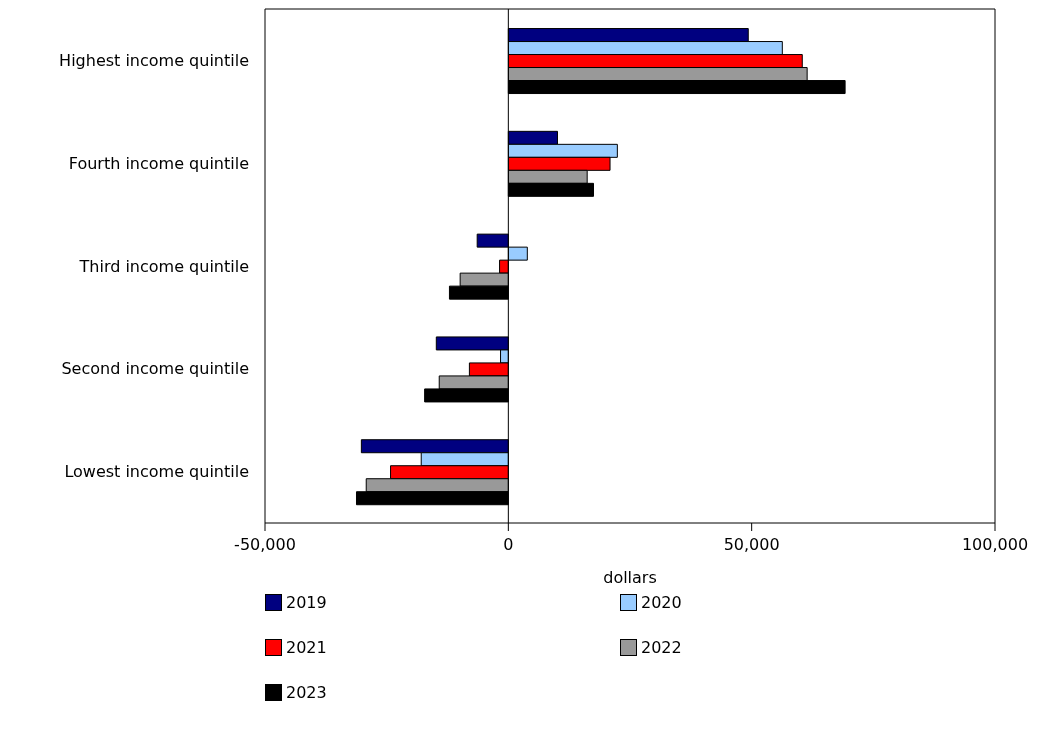  What do you see at coordinates (995, 545) in the screenshot?
I see `x-tick-label: 100,000` at bounding box center [995, 545].